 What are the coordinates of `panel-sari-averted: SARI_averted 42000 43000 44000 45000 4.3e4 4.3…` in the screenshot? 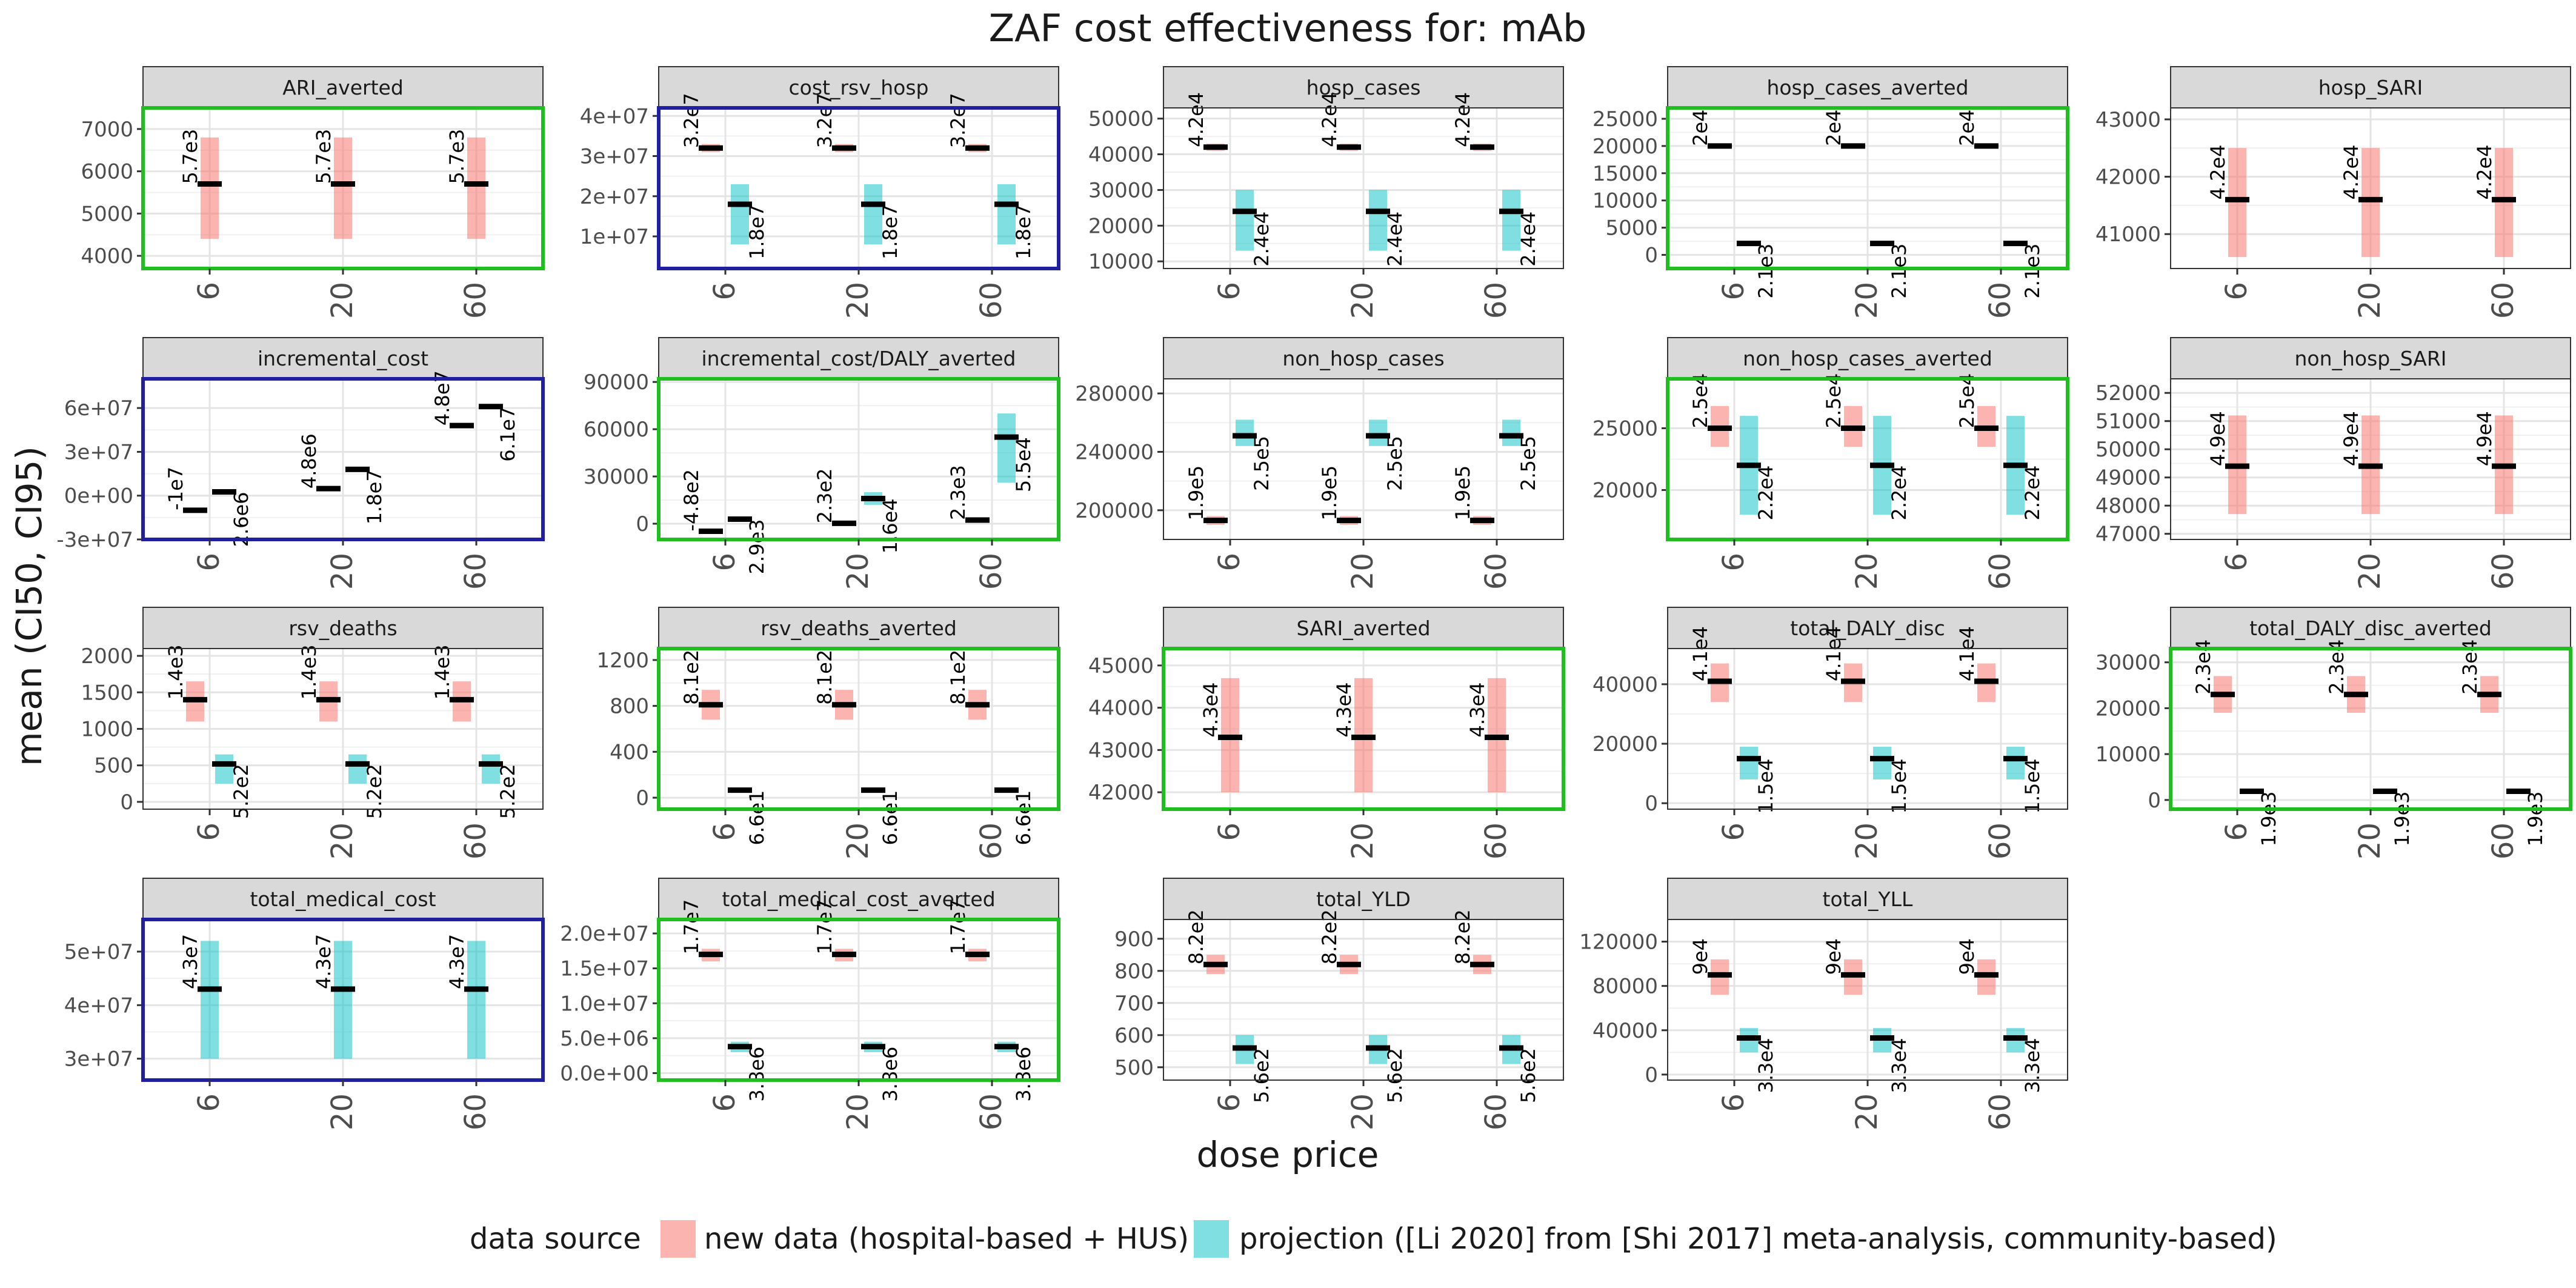 It's located at (1326, 733).